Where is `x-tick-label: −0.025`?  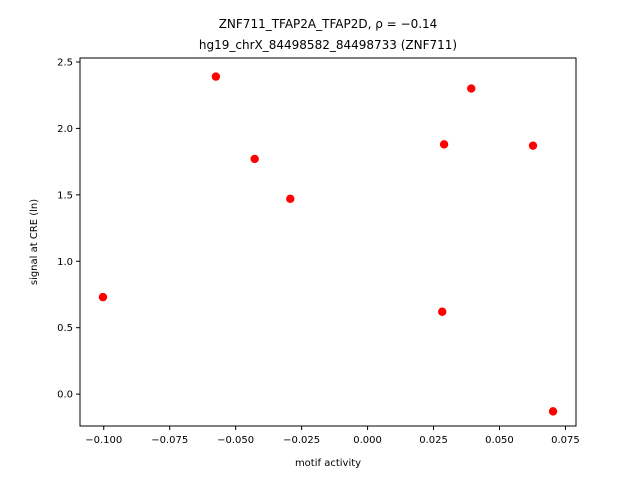 x-tick-label: −0.025 is located at coordinates (301, 440).